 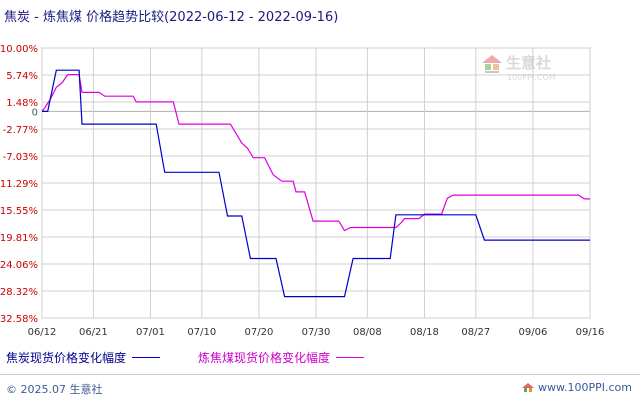 What do you see at coordinates (264, 358) in the screenshot?
I see `legend-label-series-2: 炼焦煤现货价格变化幅度` at bounding box center [264, 358].